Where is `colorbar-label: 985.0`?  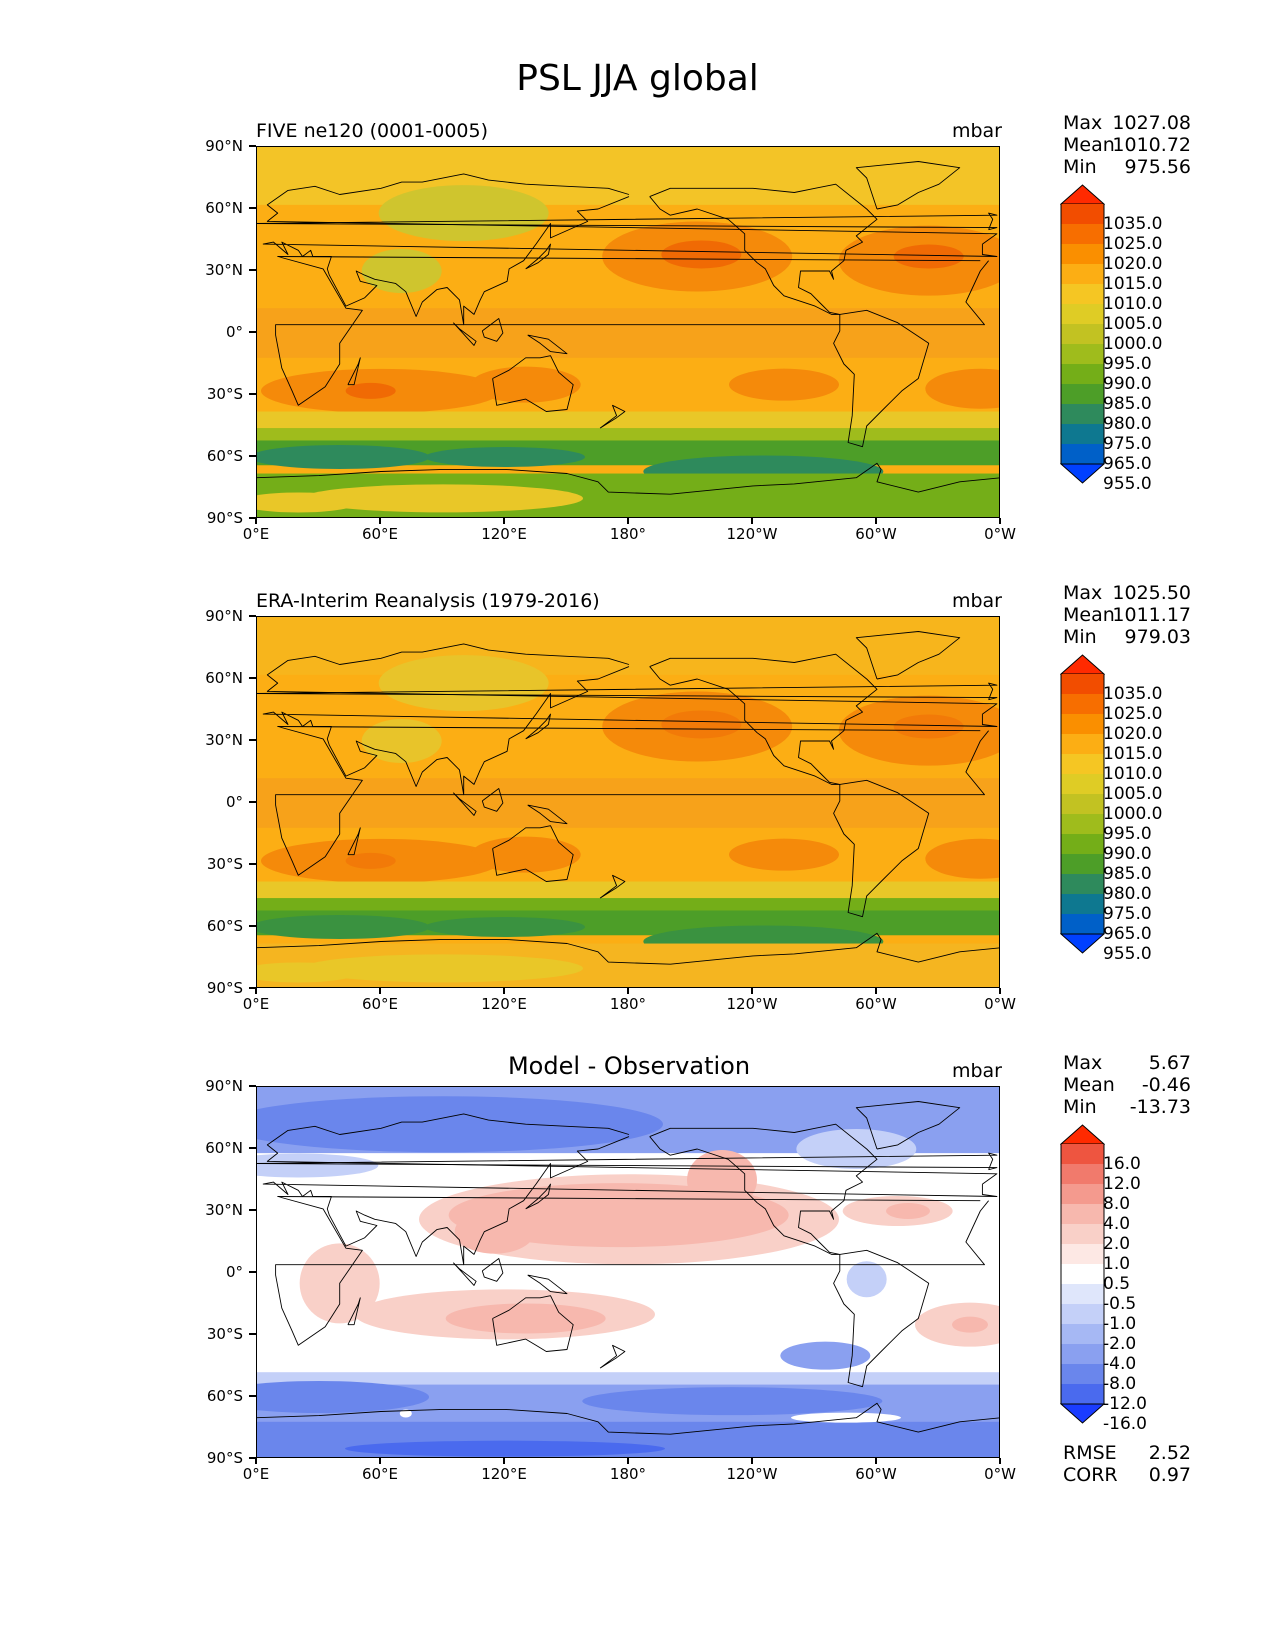 colorbar-label: 985.0 is located at coordinates (1127, 874).